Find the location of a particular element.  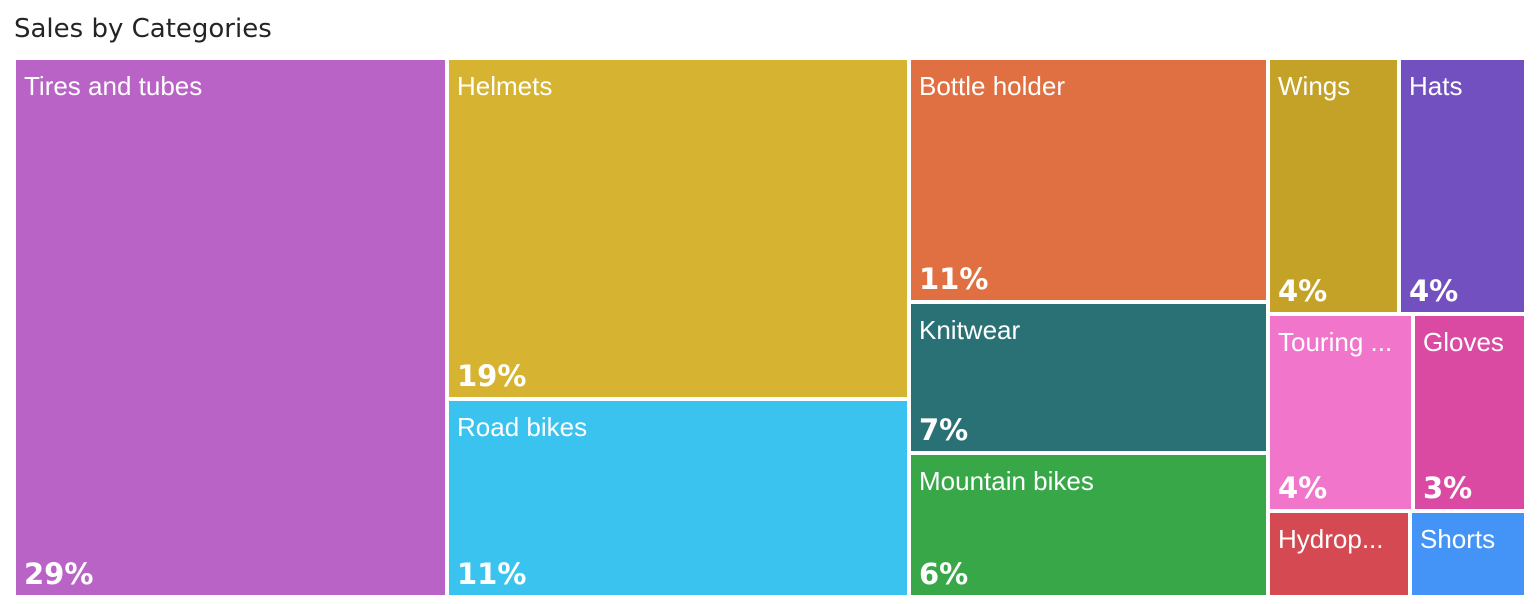

tile-value-label: 7% is located at coordinates (944, 430).